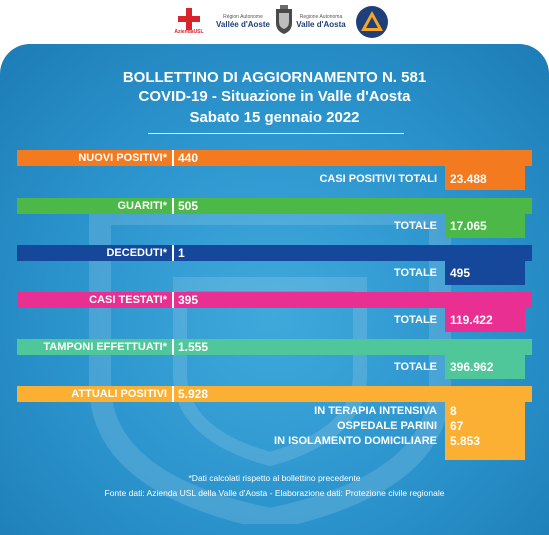 The width and height of the screenshot is (549, 535). Describe the element at coordinates (372, 22) in the screenshot. I see `protezione-civile-icon` at that location.